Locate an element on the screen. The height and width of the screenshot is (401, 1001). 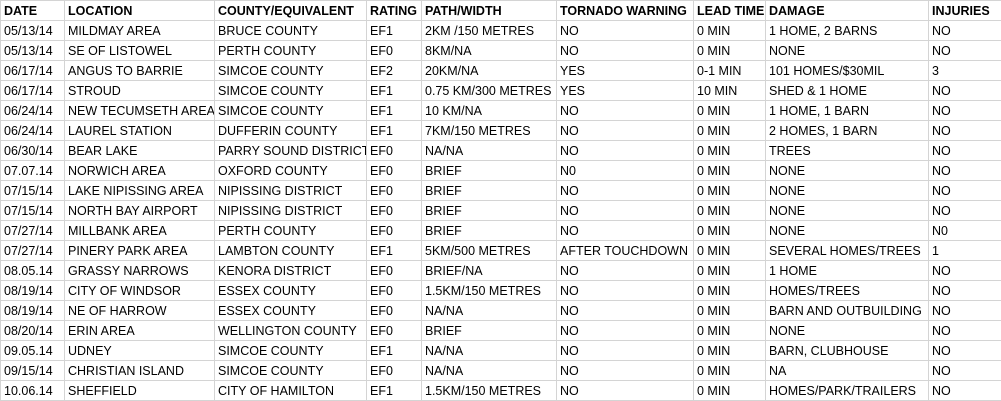
cell-date: 08/20/14 is located at coordinates (32, 330).